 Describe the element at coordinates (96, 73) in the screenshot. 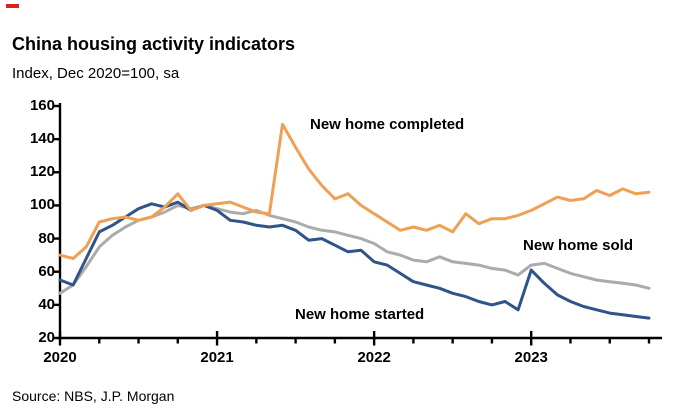

I see `chart-subtitle: Index, Dec 2020=100, sa` at that location.